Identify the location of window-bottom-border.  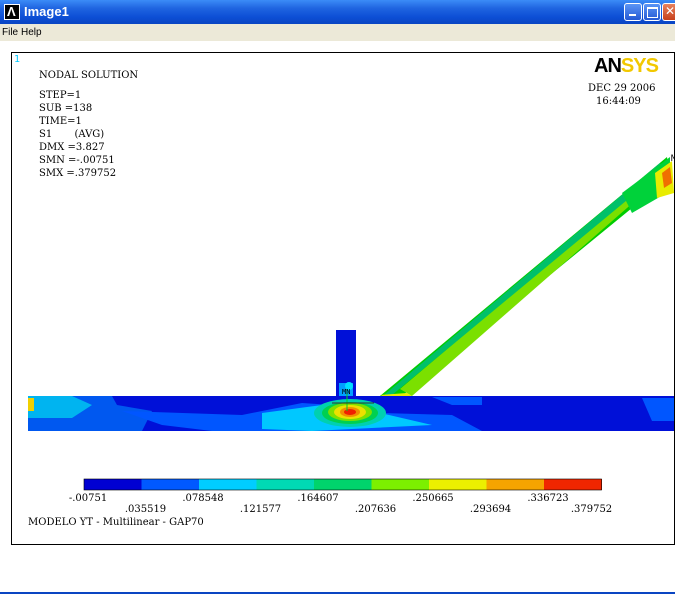
(337, 593).